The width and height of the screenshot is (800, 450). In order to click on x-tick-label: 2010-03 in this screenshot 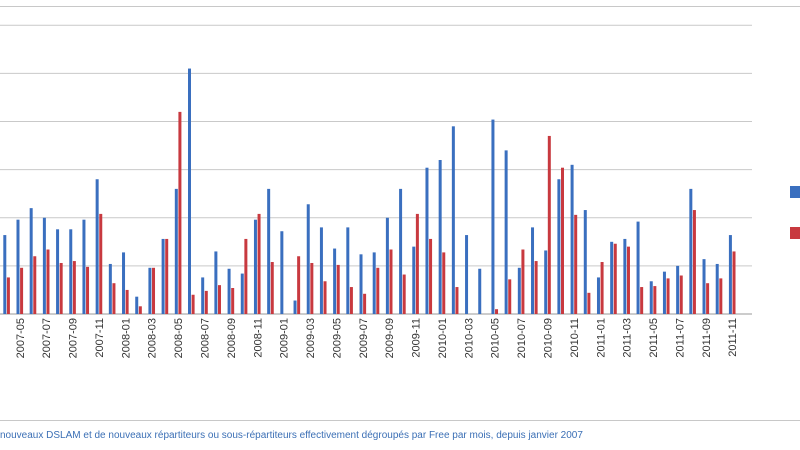, I will do `click(469, 338)`.